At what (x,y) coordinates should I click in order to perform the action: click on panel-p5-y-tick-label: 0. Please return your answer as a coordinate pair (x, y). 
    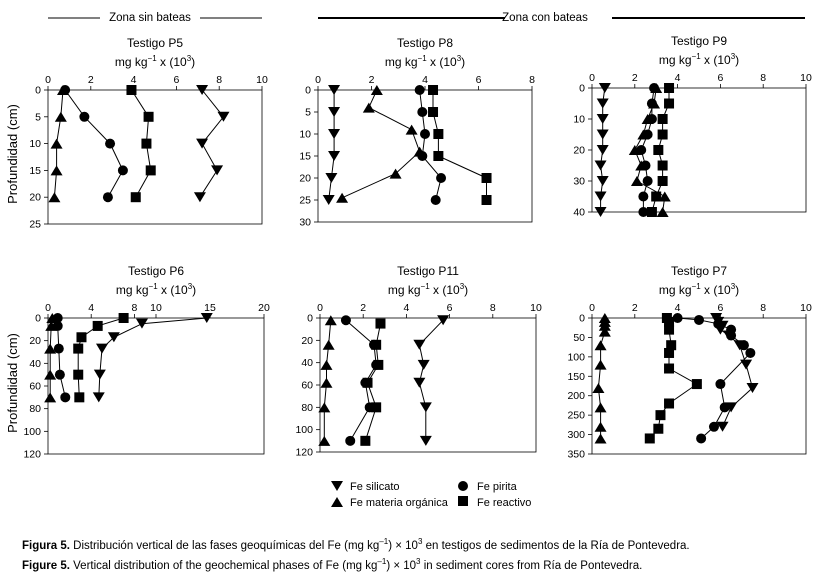
    Looking at the image, I should click on (38, 91).